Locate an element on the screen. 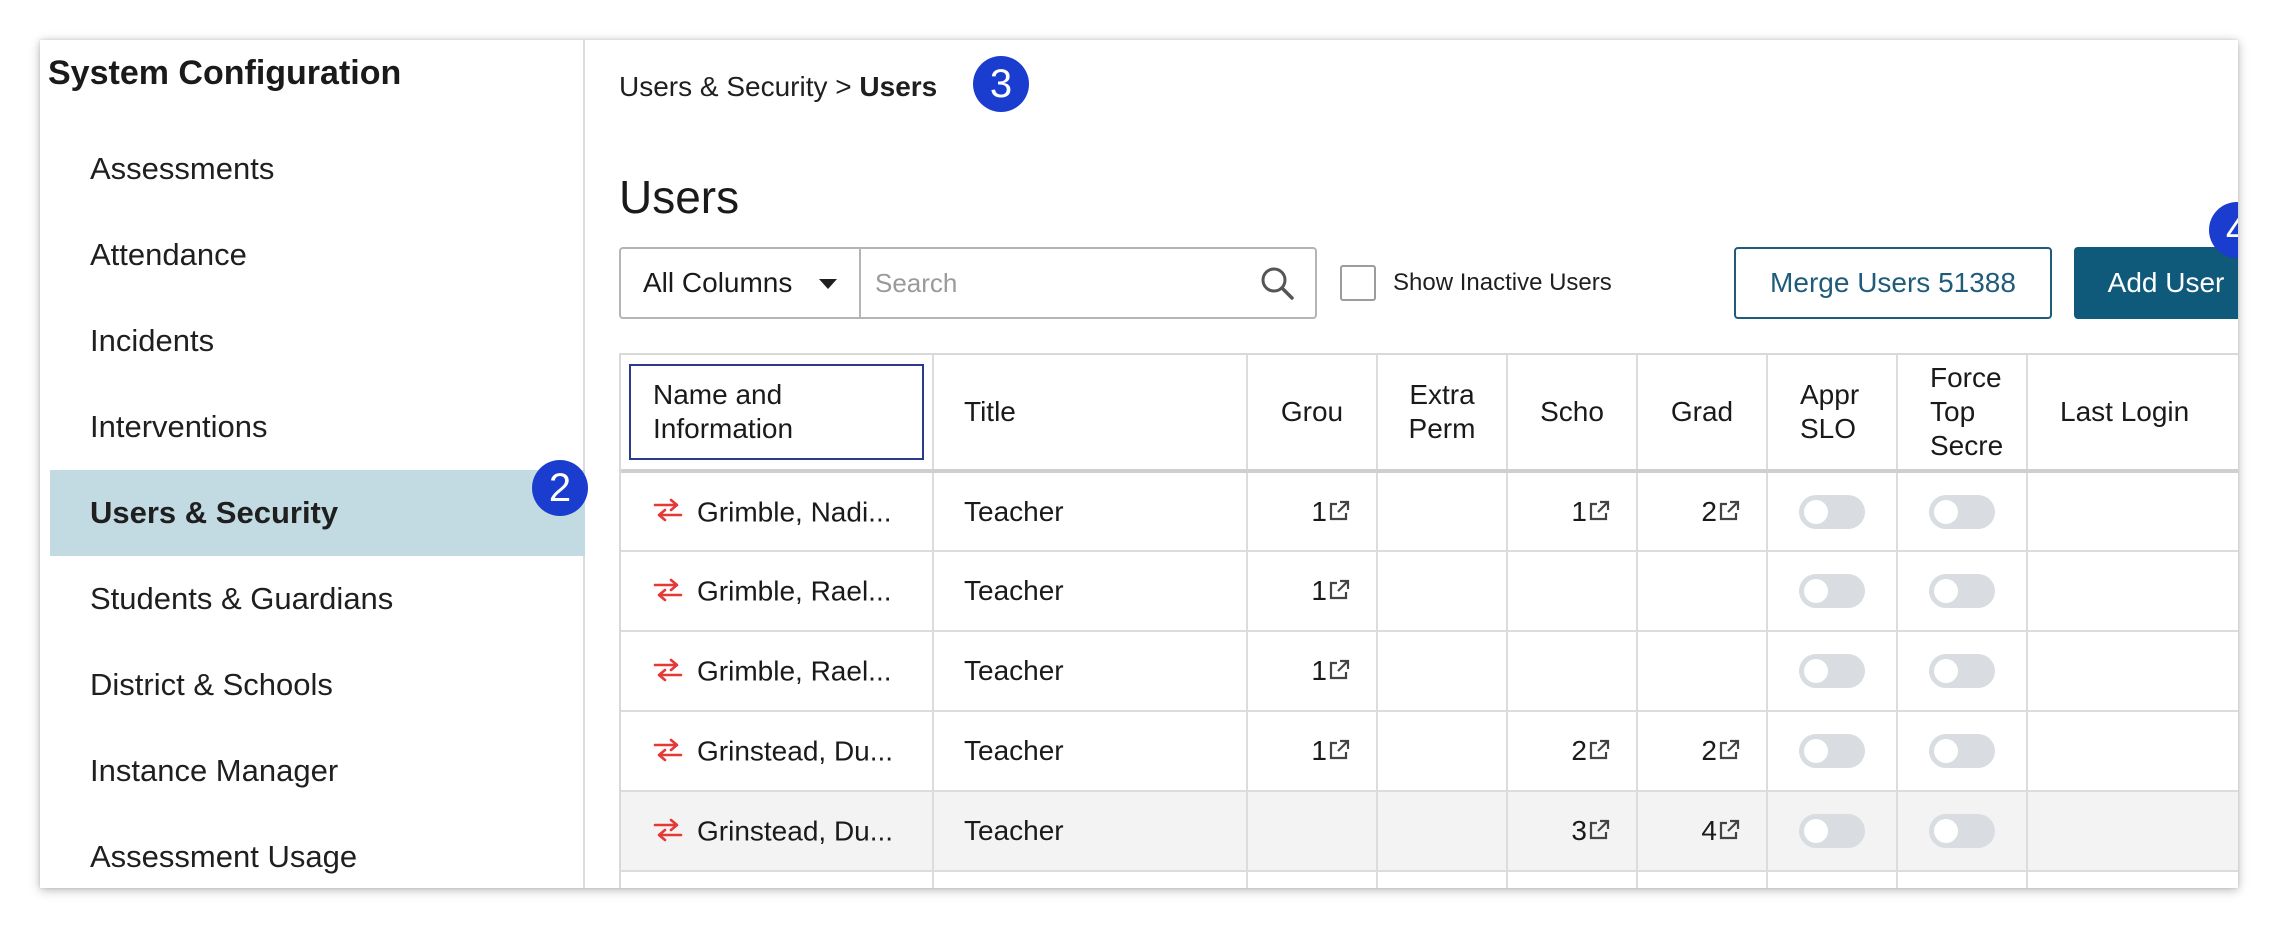 Image resolution: width=2278 pixels, height=928 pixels. table-row: Grinstead, Du... Teacher 3 4 is located at coordinates (1429, 831).